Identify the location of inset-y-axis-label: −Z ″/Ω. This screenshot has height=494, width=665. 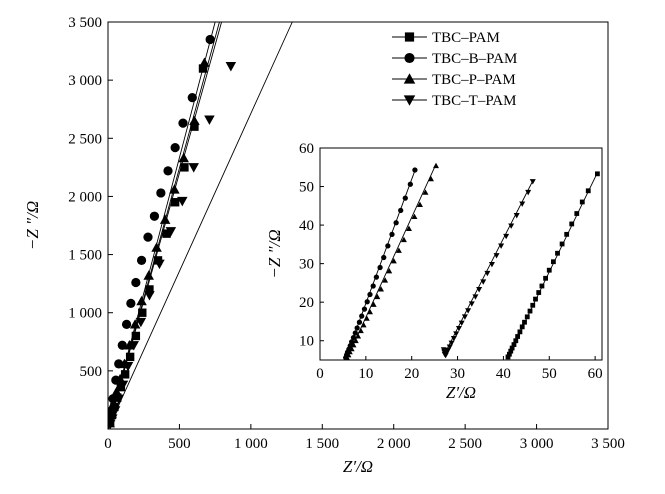
(274, 253).